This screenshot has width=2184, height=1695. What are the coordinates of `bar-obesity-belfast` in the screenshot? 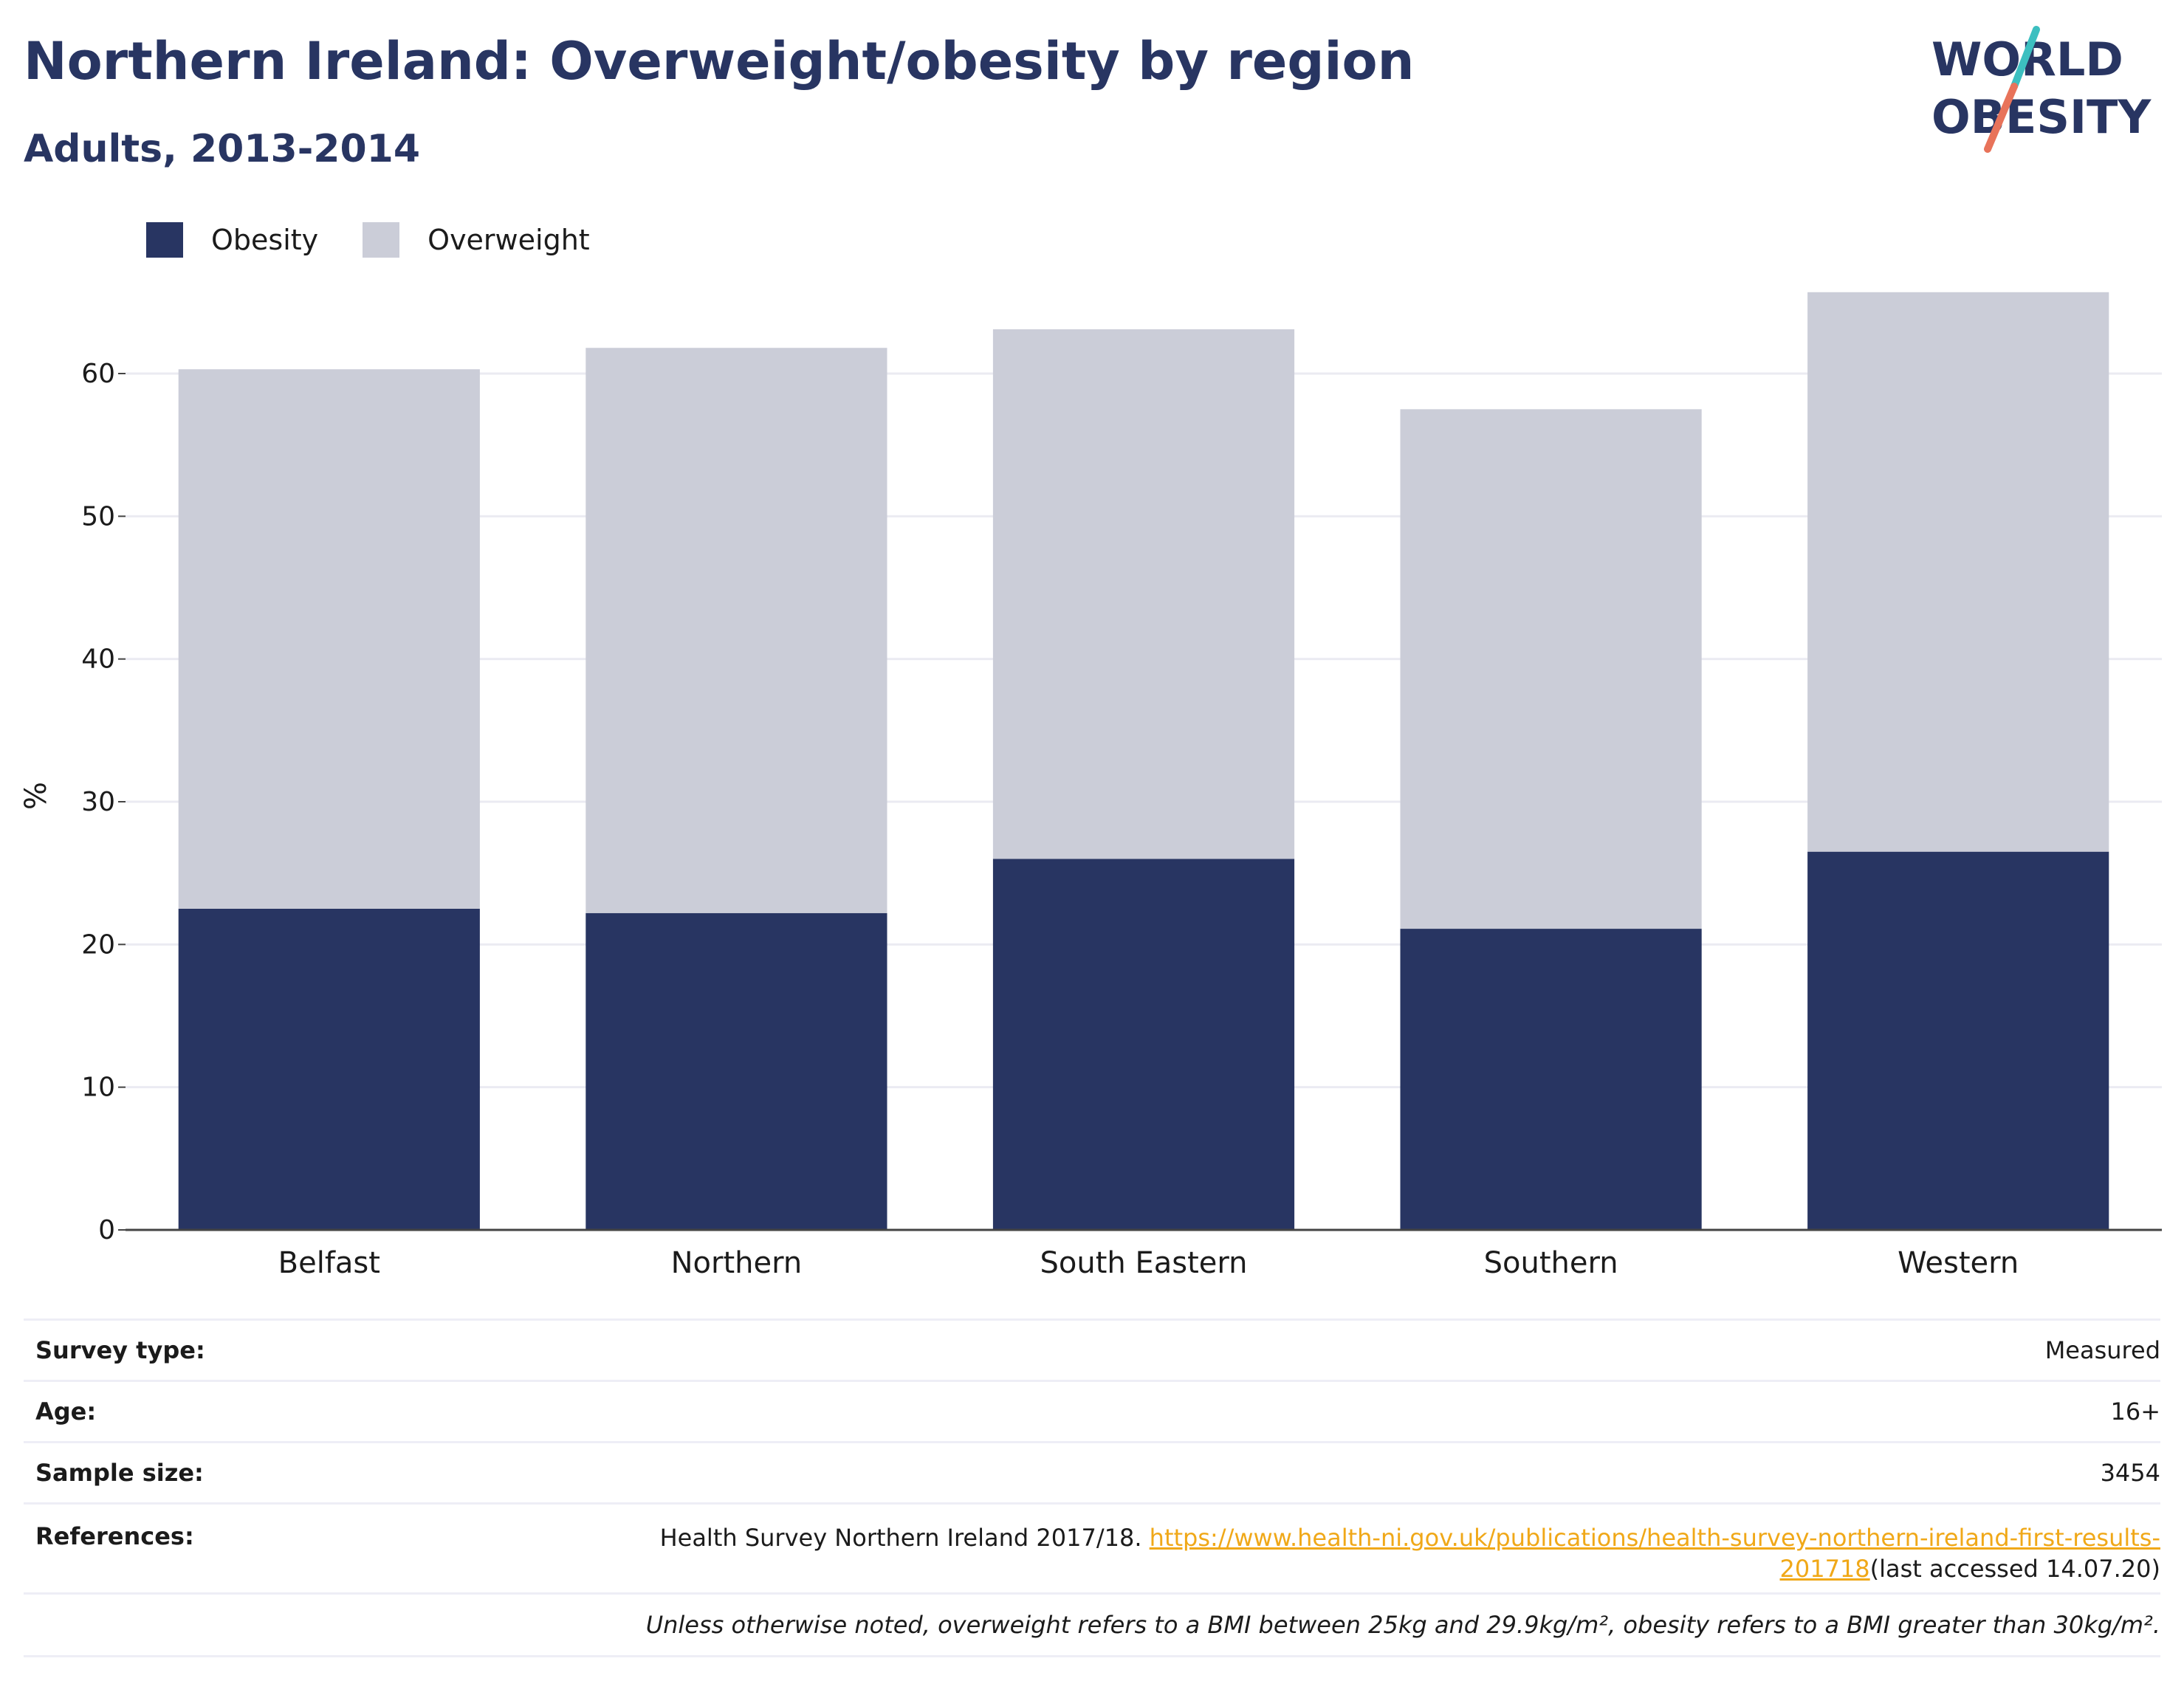 It's located at (329, 1069).